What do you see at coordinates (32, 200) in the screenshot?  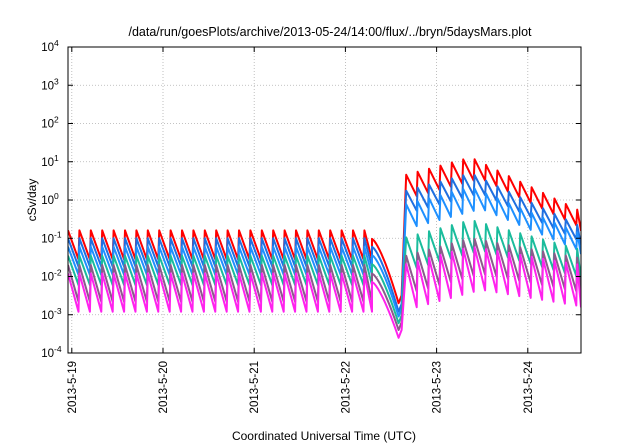 I see `y-axis-label: cSv/day` at bounding box center [32, 200].